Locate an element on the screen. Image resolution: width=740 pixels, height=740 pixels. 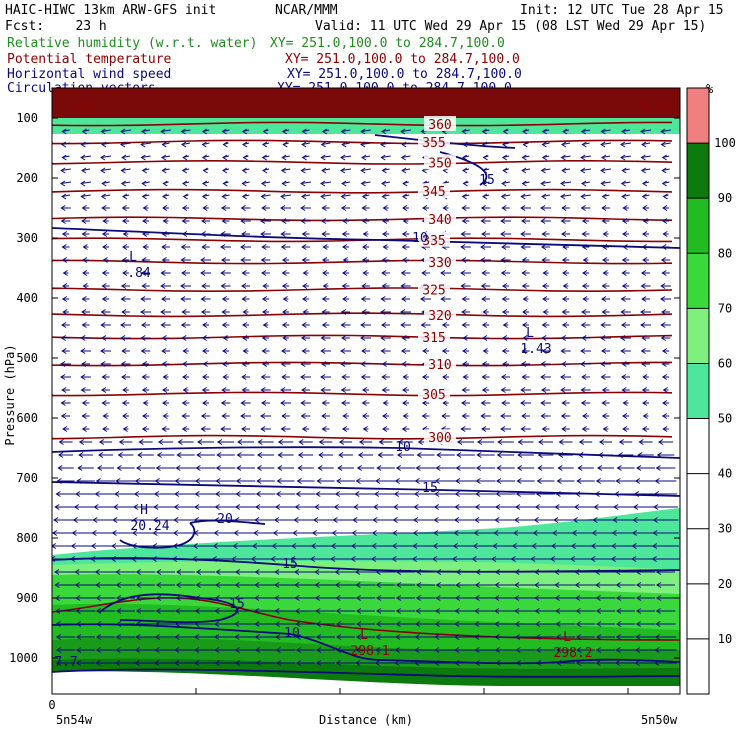
theta-label-bg is located at coordinates (440, 437).